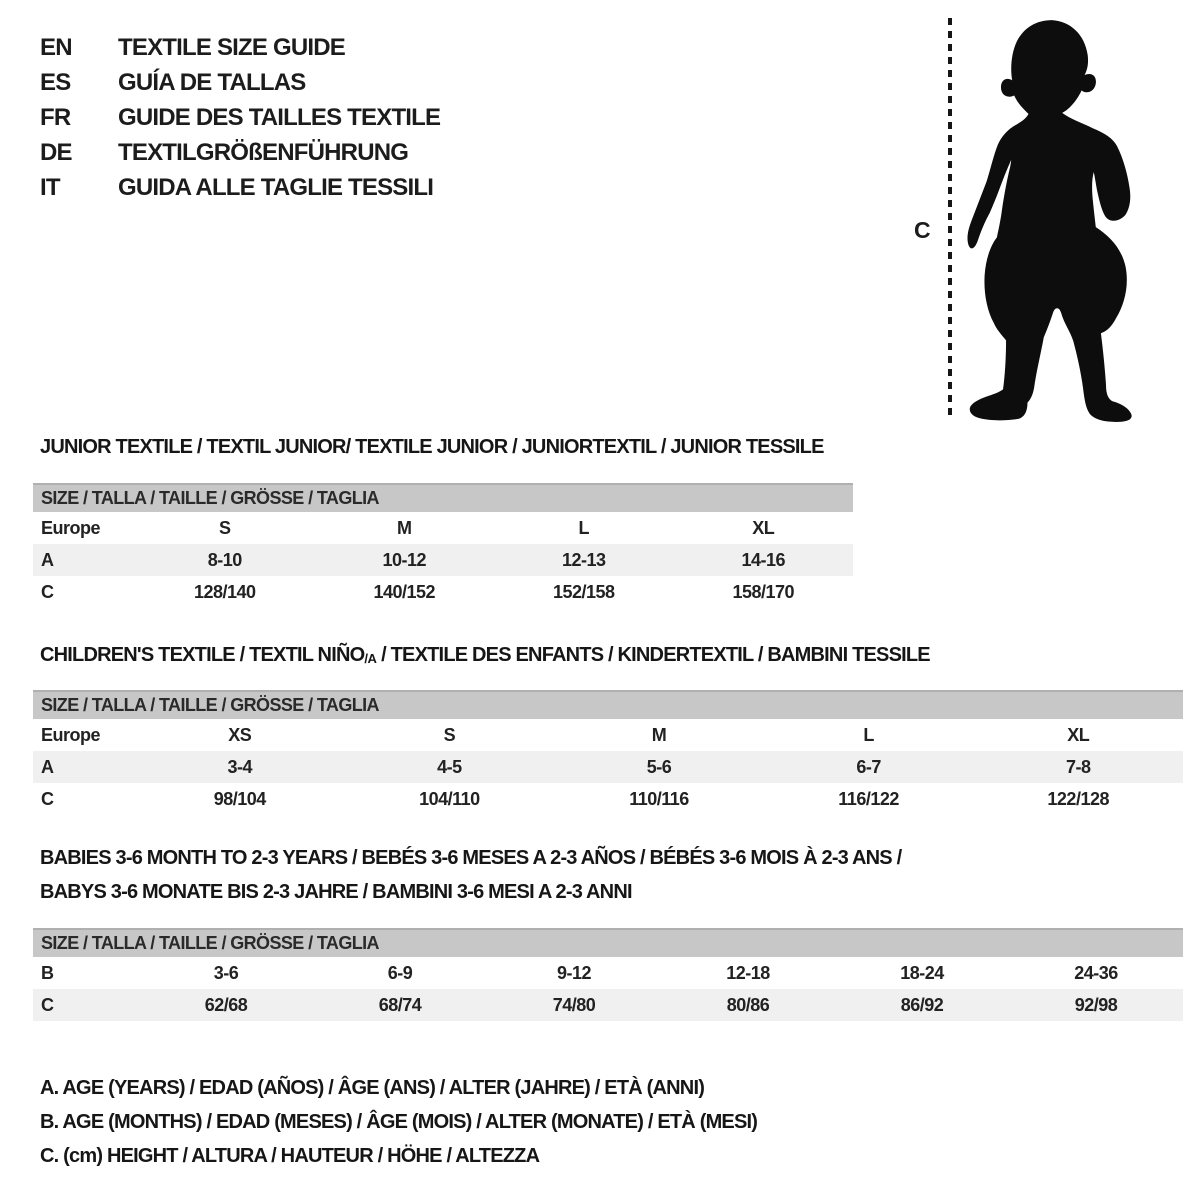 The height and width of the screenshot is (1200, 1200). What do you see at coordinates (279, 117) in the screenshot?
I see `lang-title: GUIDE DES TAILLES TEXTILE` at bounding box center [279, 117].